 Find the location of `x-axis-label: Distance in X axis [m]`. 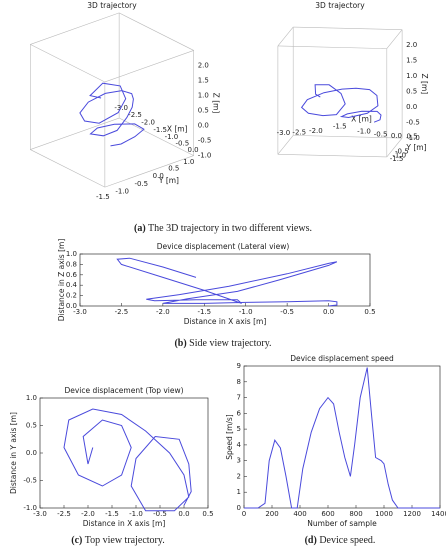

x-axis-label: Distance in X axis [m] is located at coordinates (225, 321).